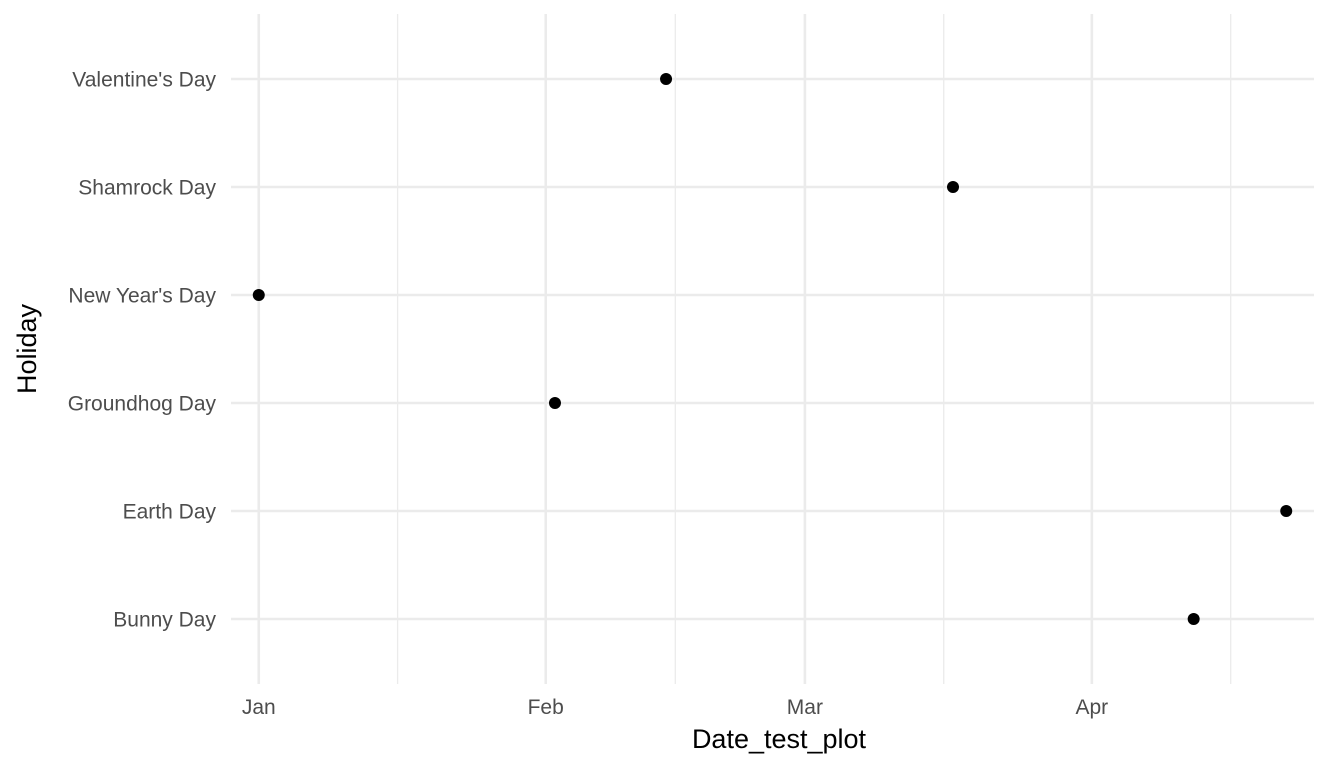 This screenshot has width=1344, height=768. Describe the element at coordinates (144, 80) in the screenshot. I see `y-tick-label: Valentine's Day` at that location.